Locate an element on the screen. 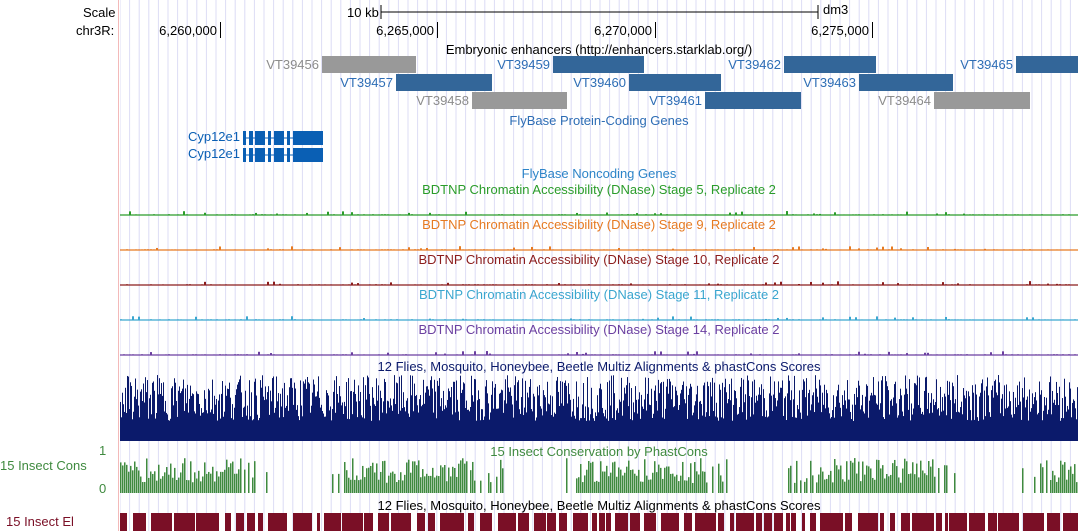  scale-bar-label: 10 kb is located at coordinates (363, 12).